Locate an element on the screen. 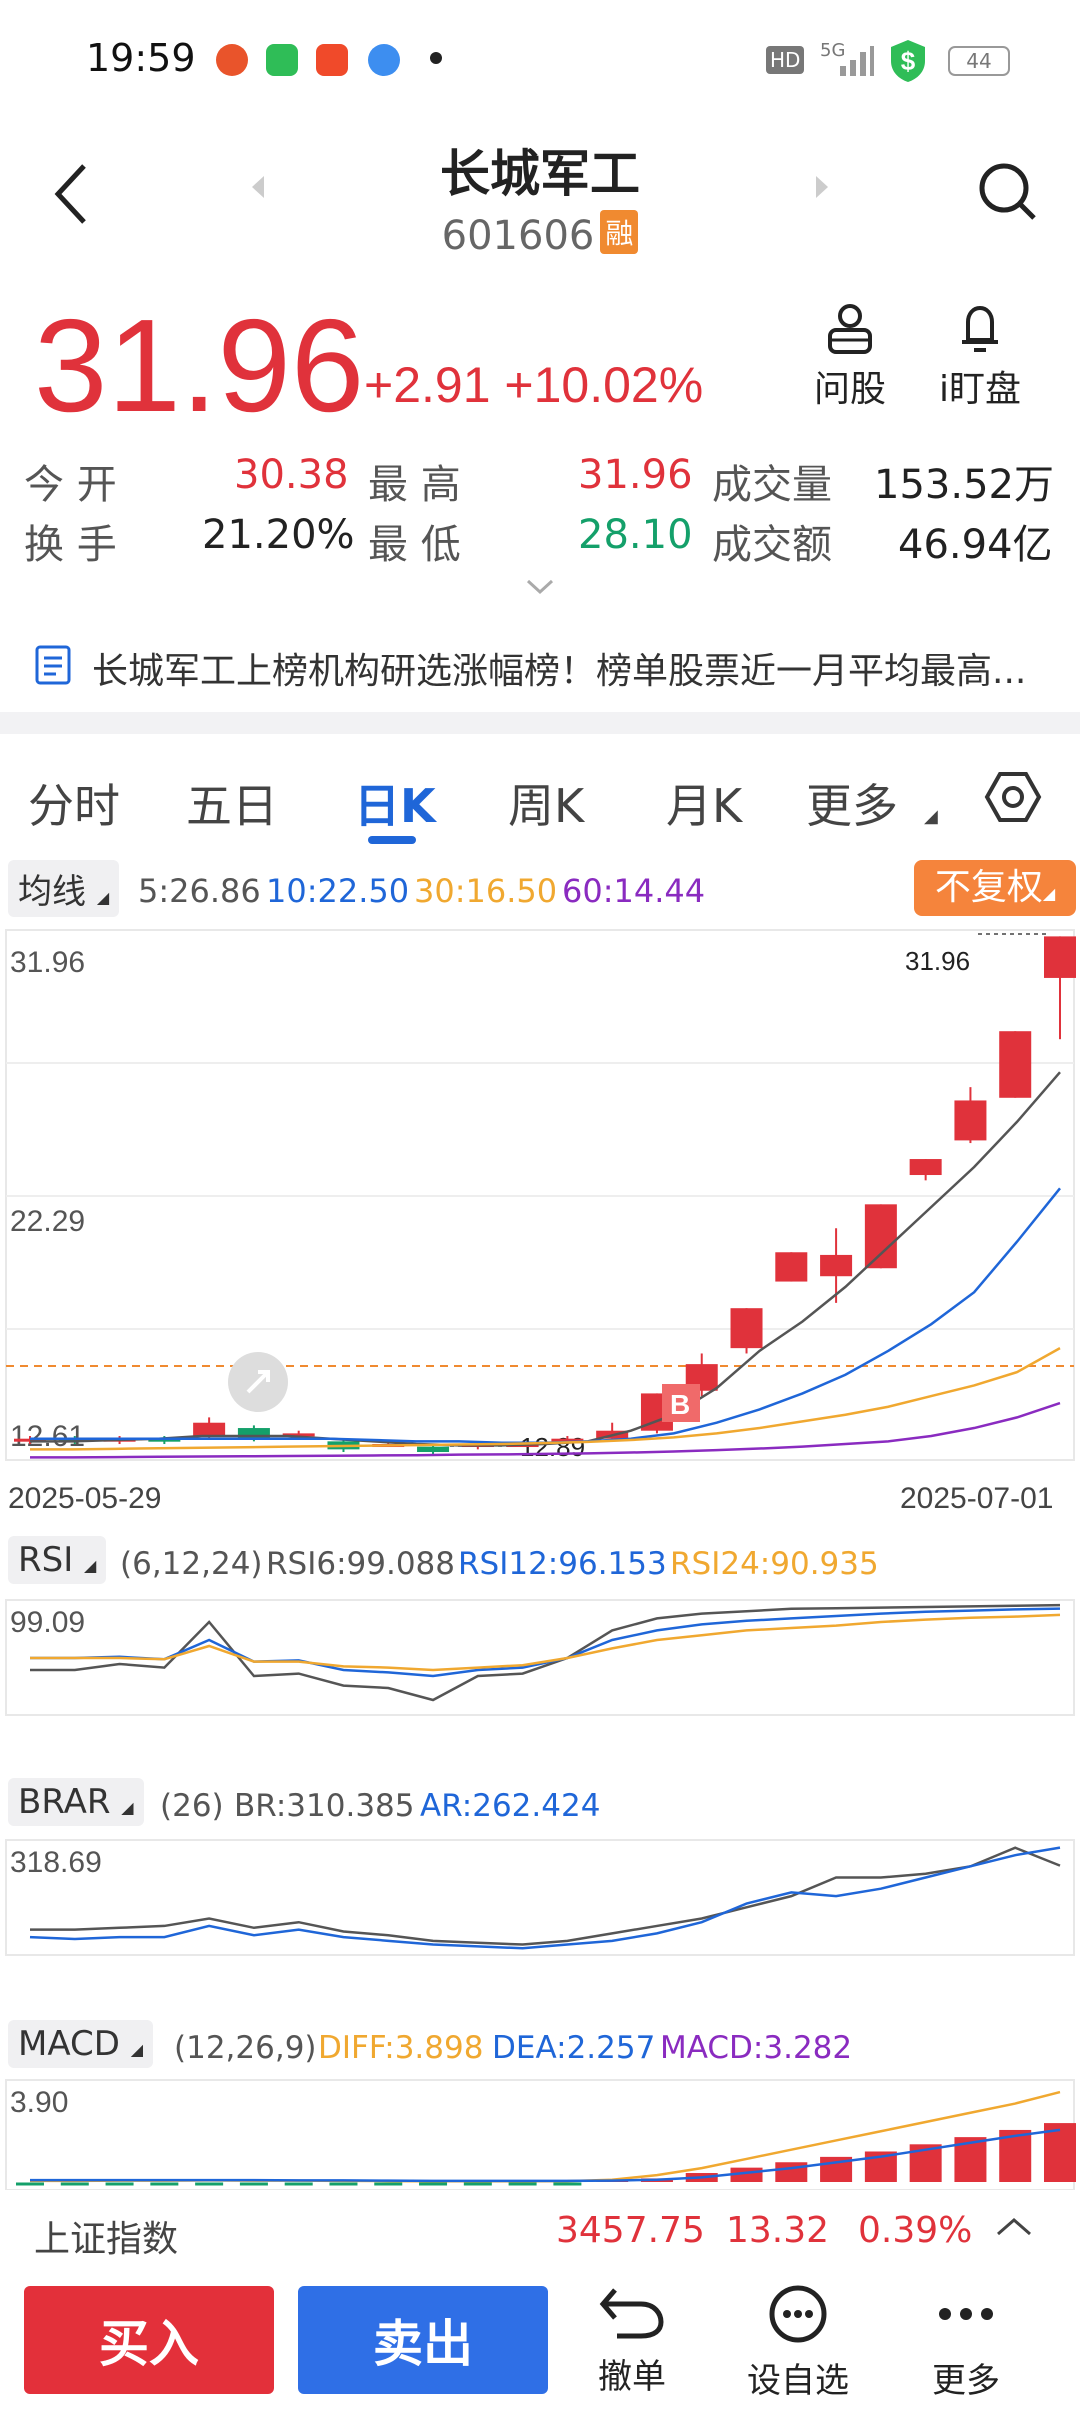  brar-selector: BRAR ◢ is located at coordinates (76, 1802).